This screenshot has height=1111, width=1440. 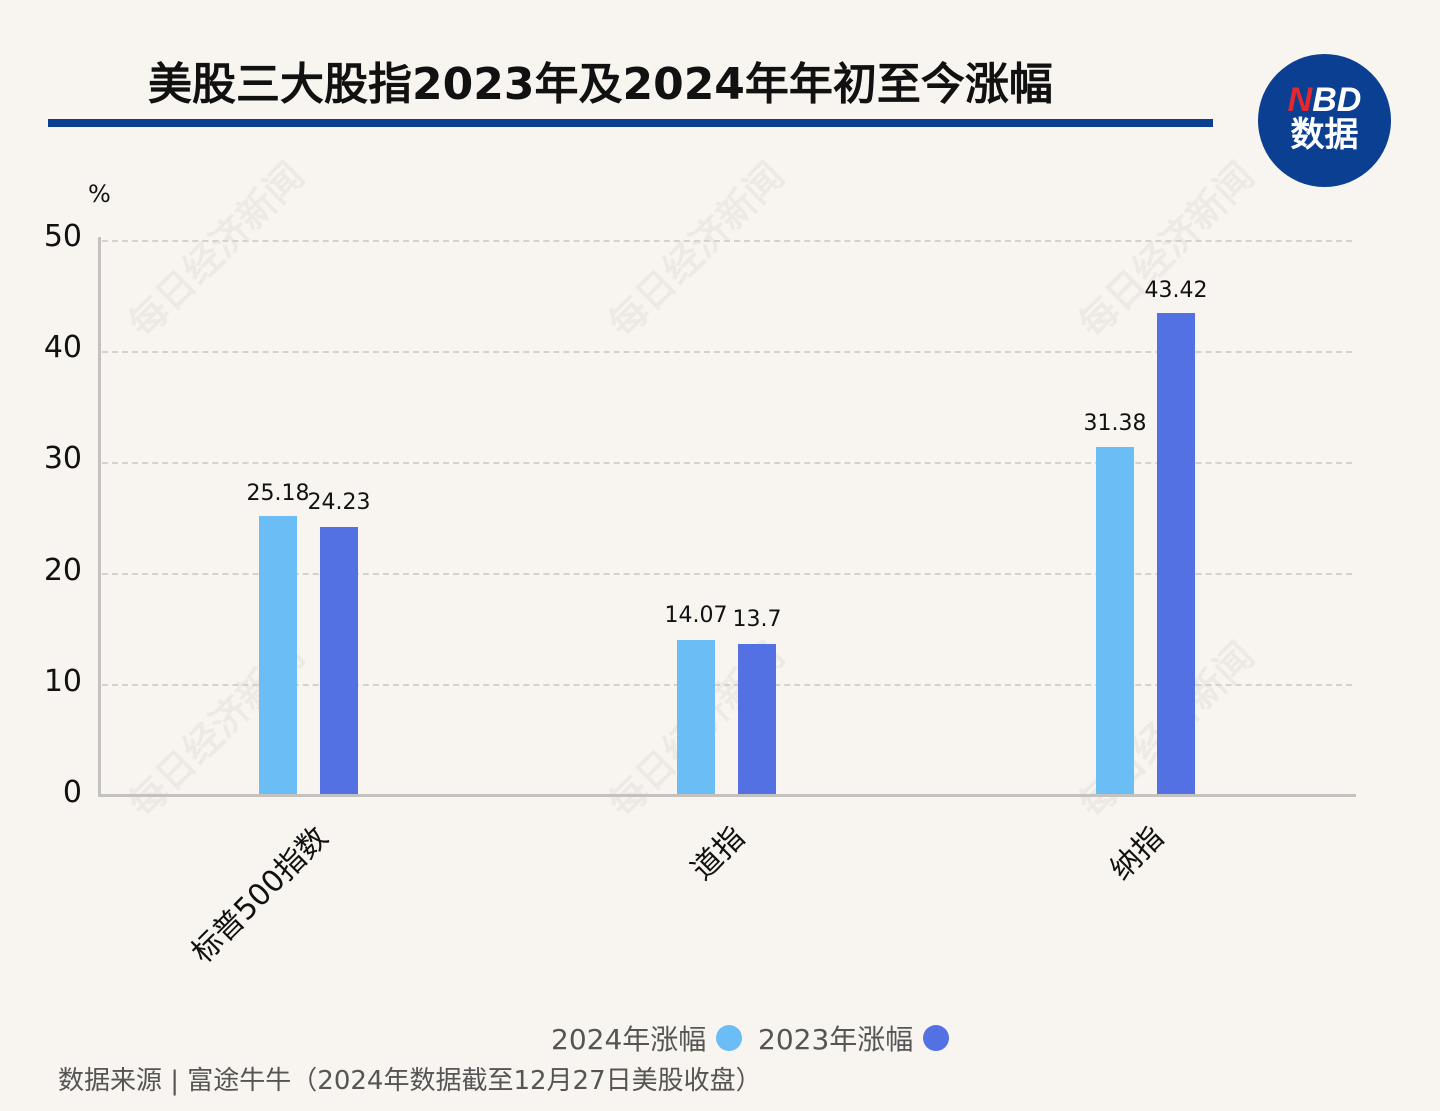 I want to click on legend-item-2023: 2023年涨幅, so click(x=854, y=1038).